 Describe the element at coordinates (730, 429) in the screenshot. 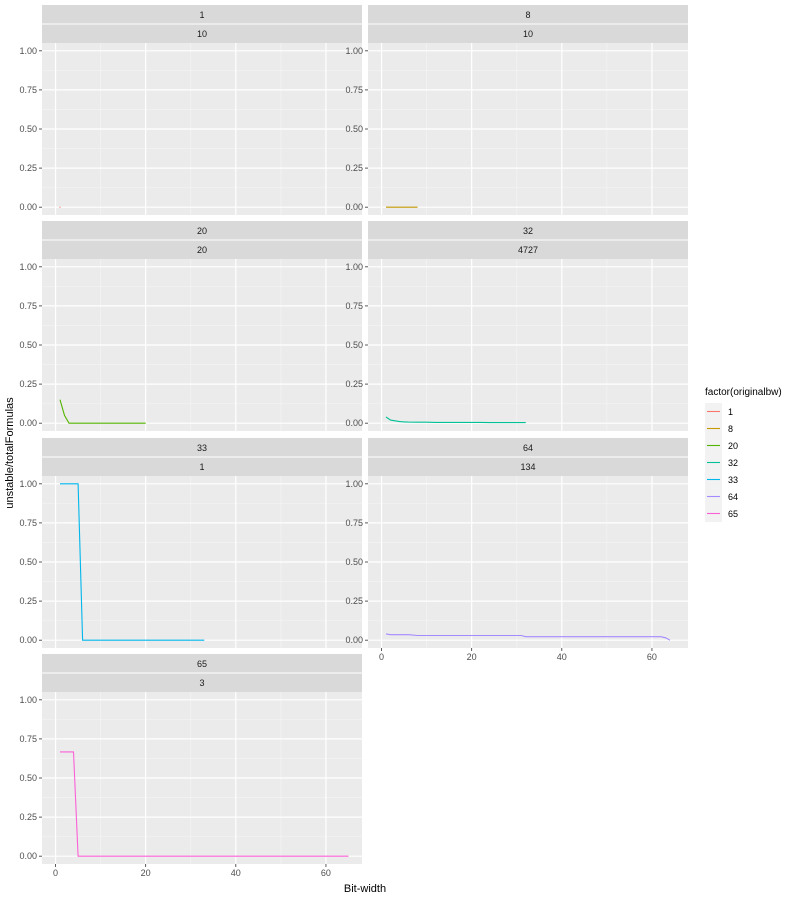

I see `legend-label-8: 8` at that location.